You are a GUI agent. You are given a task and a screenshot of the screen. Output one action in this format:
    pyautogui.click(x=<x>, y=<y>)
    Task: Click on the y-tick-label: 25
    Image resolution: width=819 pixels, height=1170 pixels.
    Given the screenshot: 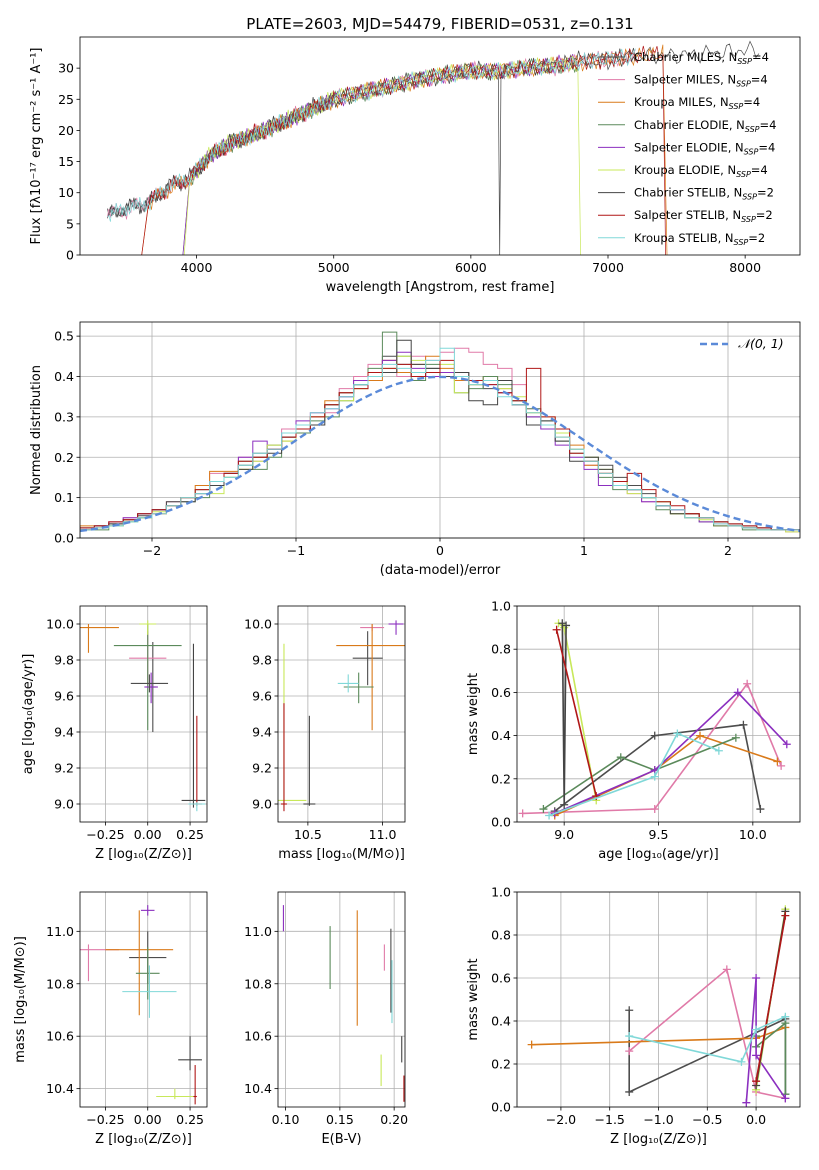 What is the action you would take?
    pyautogui.click(x=66, y=99)
    